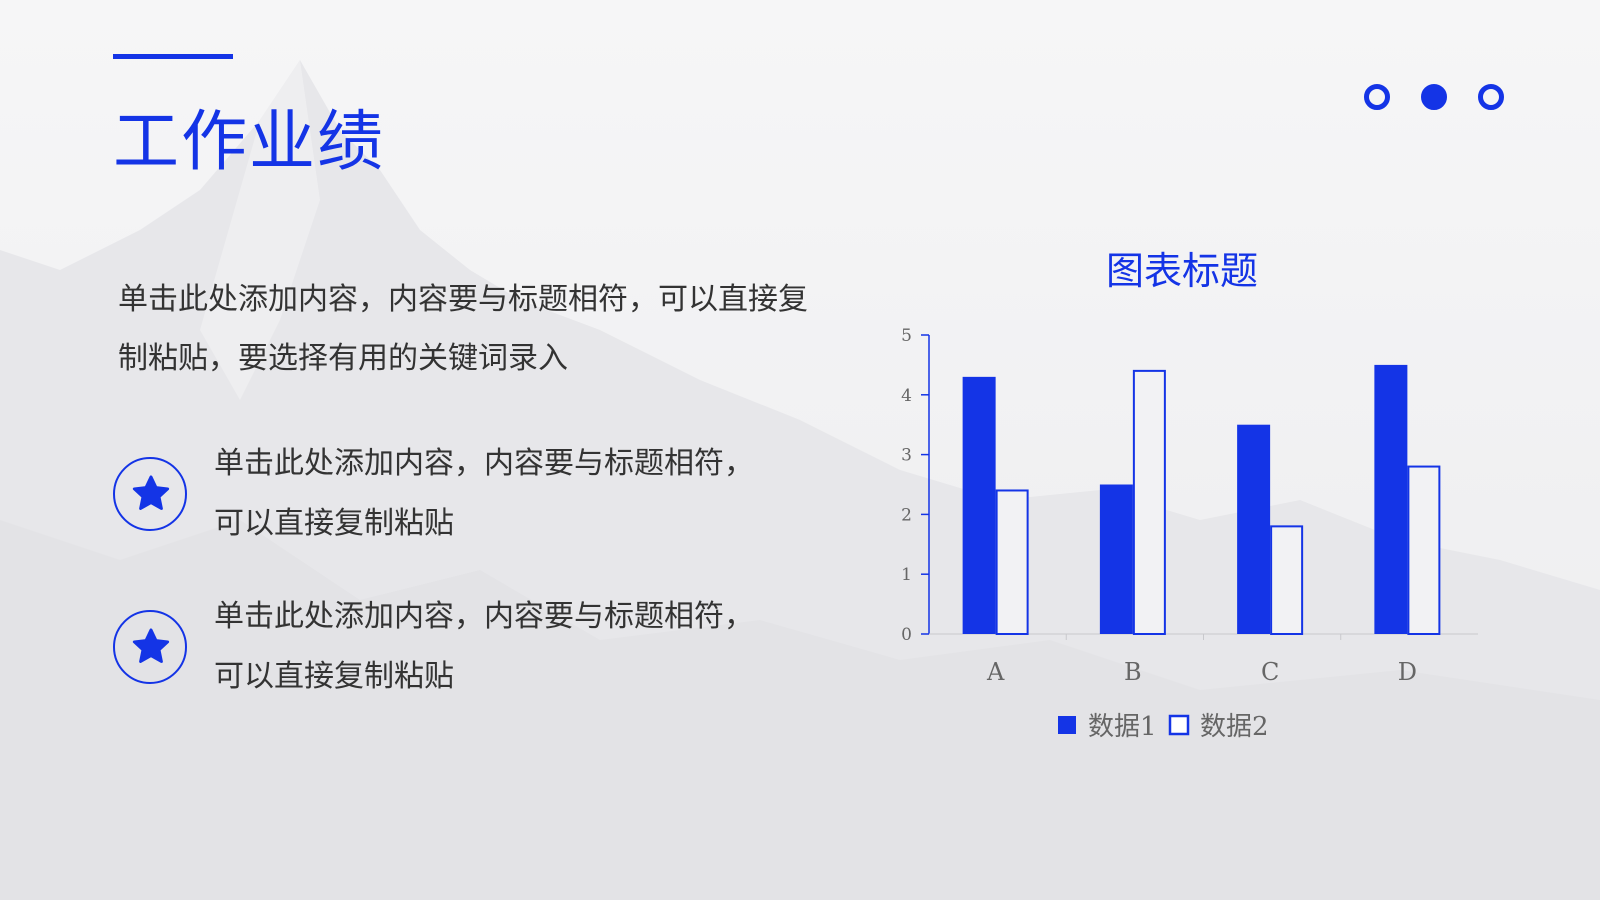 The height and width of the screenshot is (900, 1600). Describe the element at coordinates (1067, 725) in the screenshot. I see `legend-swatch-series1` at that location.